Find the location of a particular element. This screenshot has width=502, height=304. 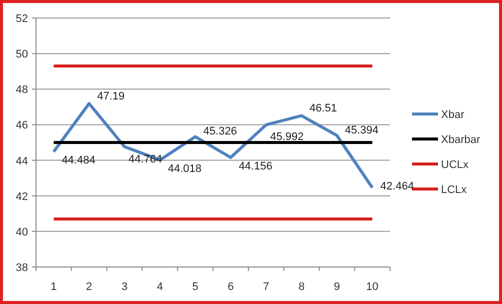

data-label: 44.156 is located at coordinates (255, 166).